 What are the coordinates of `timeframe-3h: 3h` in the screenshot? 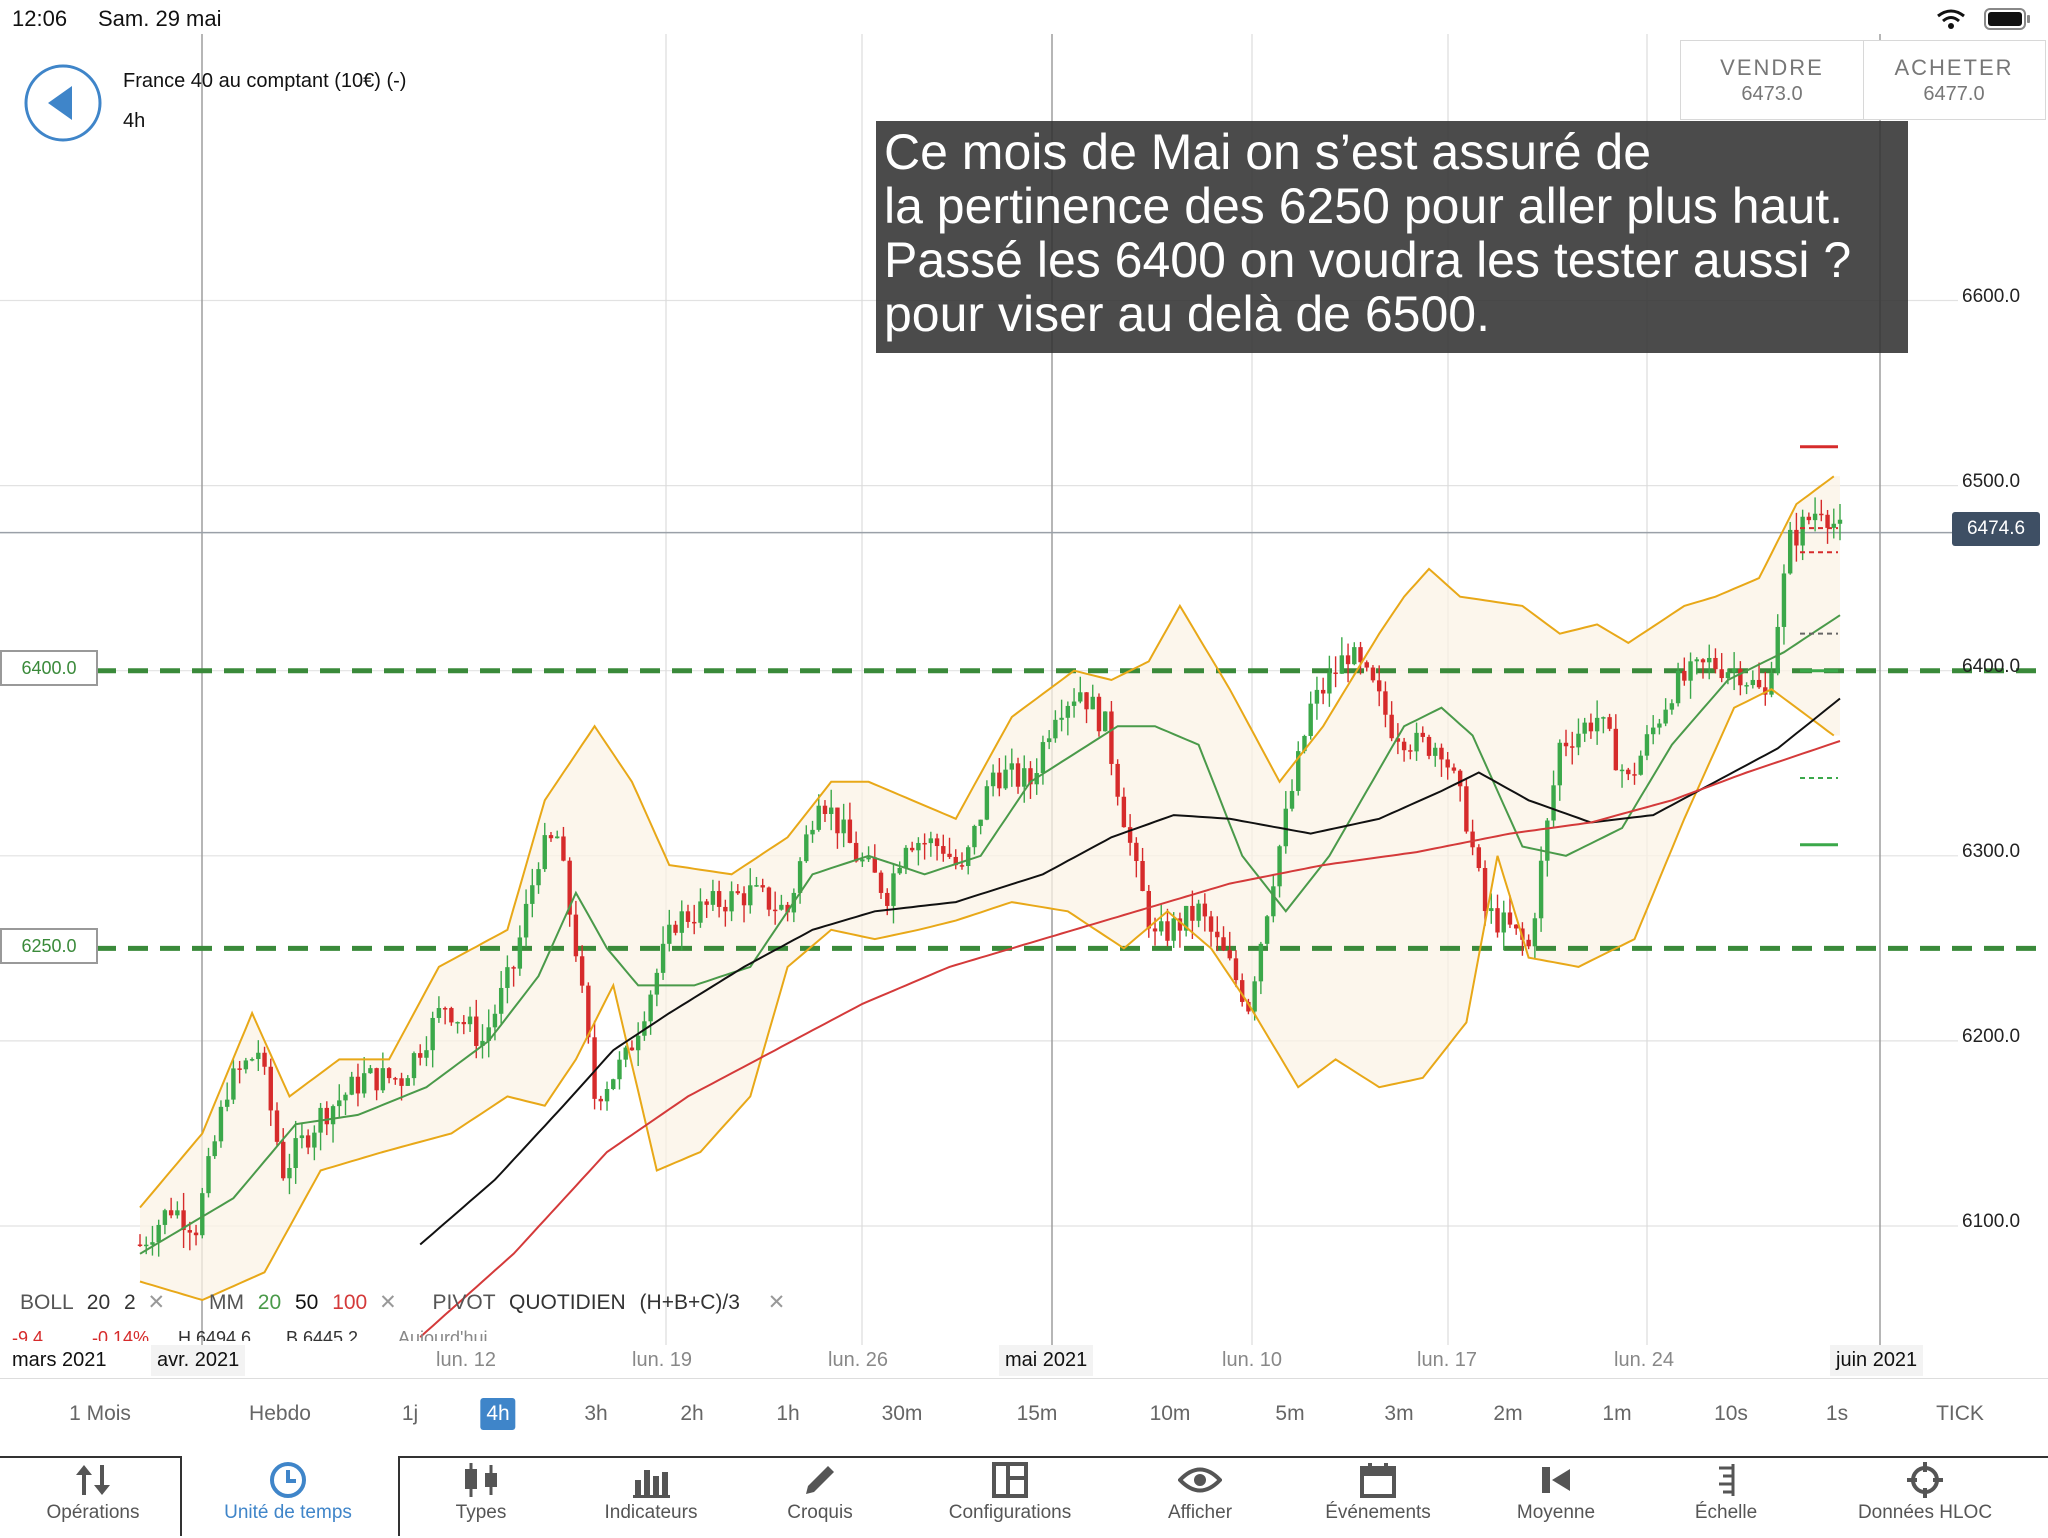 It's located at (596, 1413).